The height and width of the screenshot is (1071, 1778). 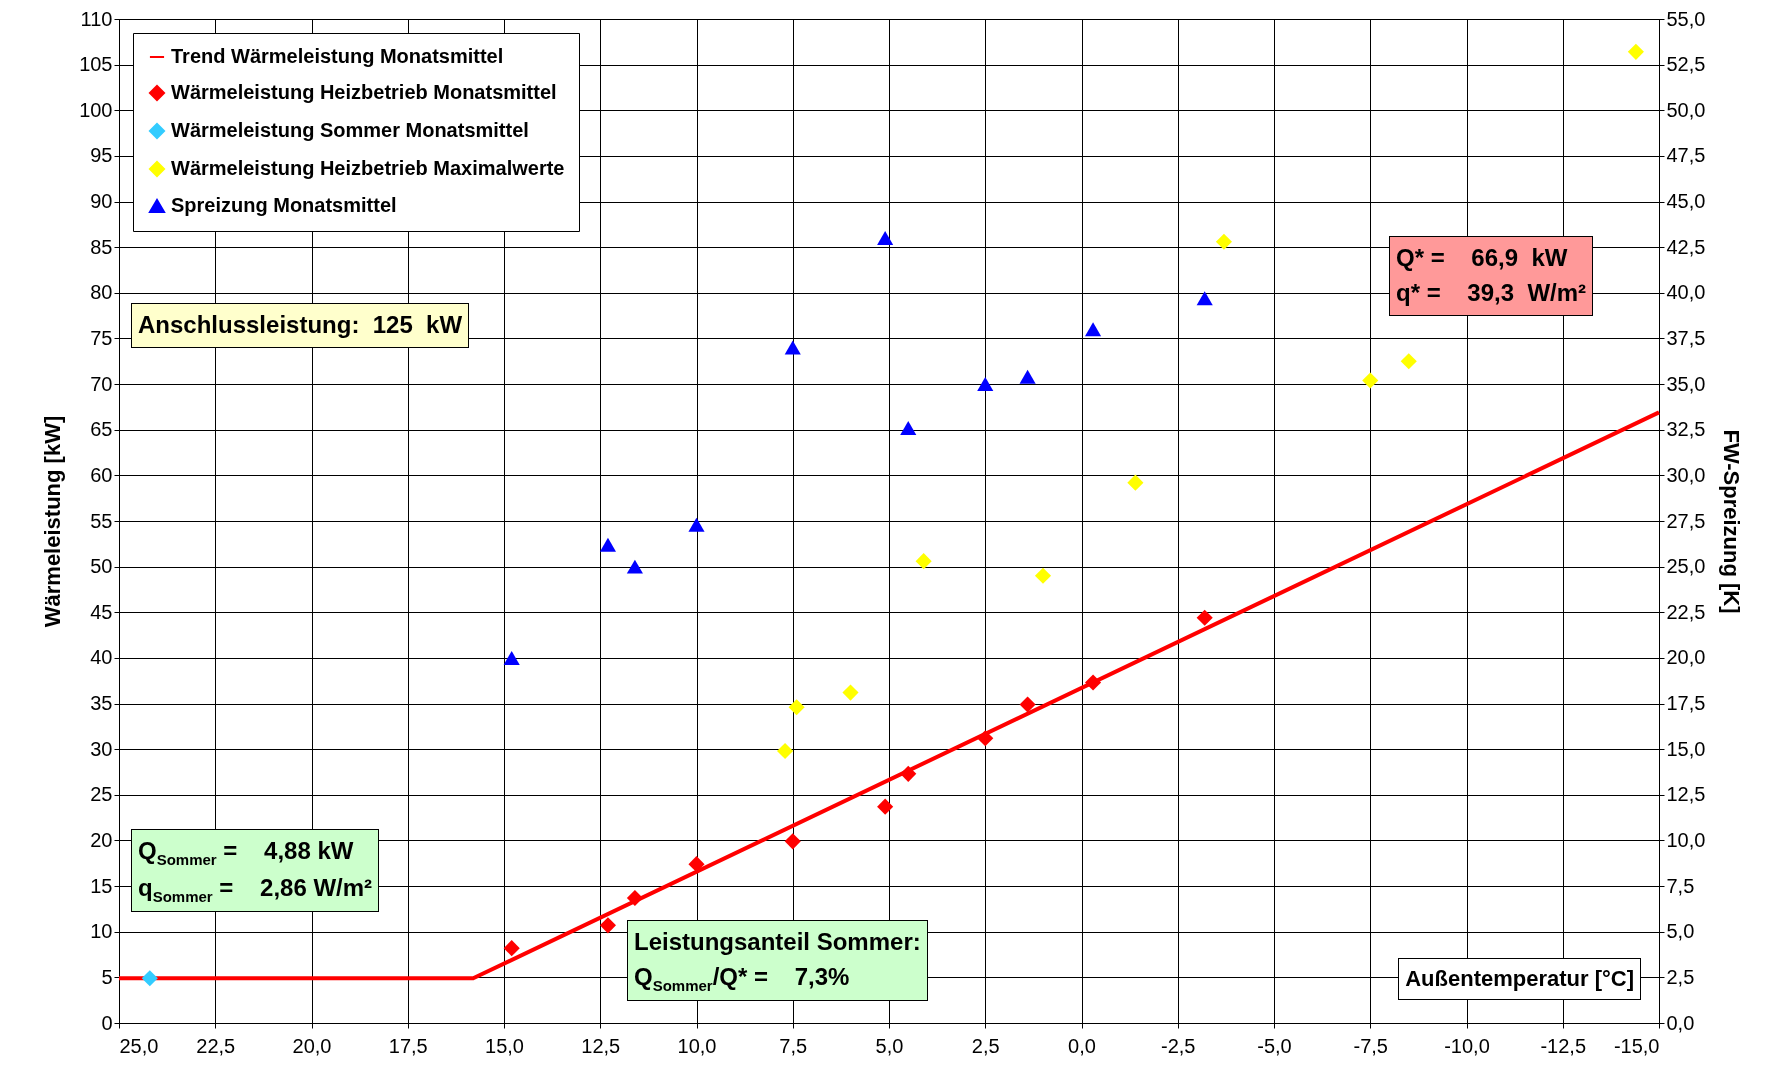 What do you see at coordinates (1686, 18) in the screenshot?
I see `y2-tick-label: 55,0` at bounding box center [1686, 18].